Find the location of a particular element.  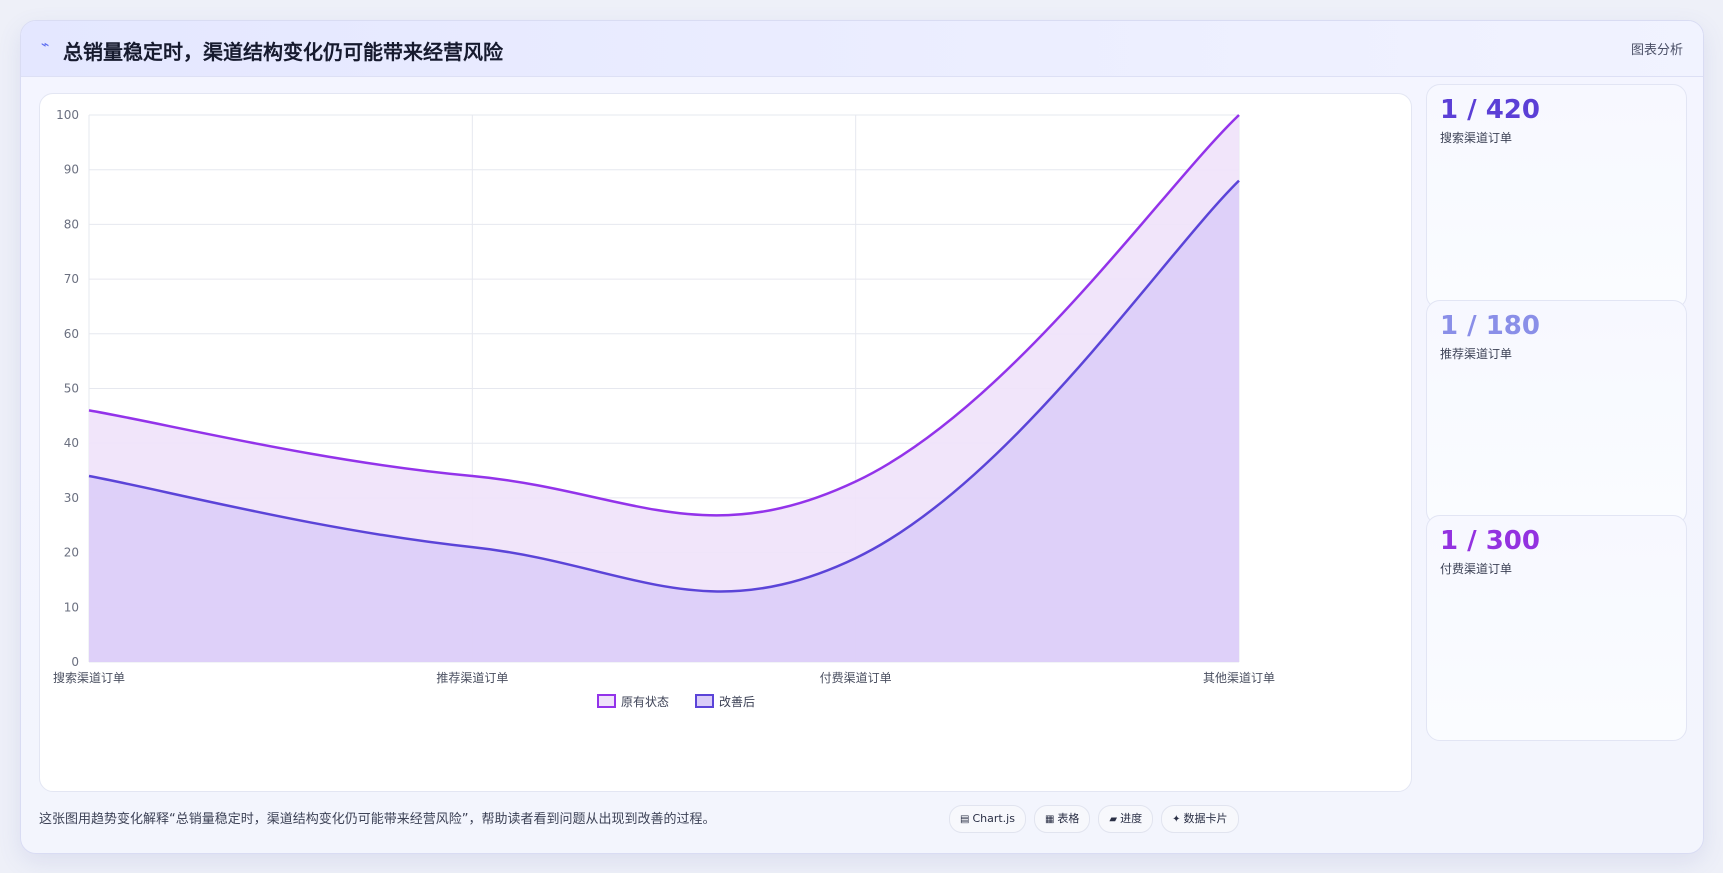

page-title: 总销量稳定时，渠道结构变化仍可能带来经营风险 is located at coordinates (283, 52).